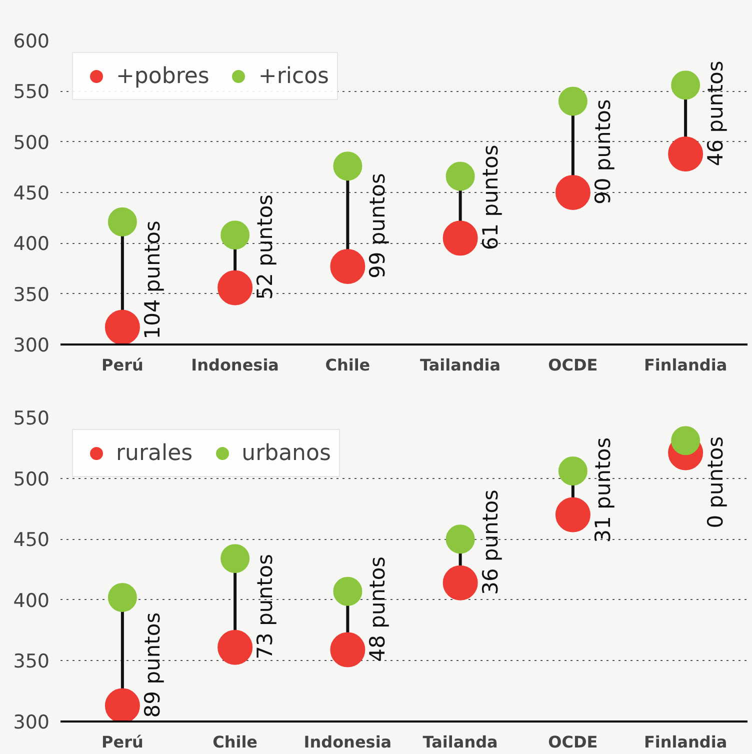 This screenshot has width=752, height=754. What do you see at coordinates (293, 76) in the screenshot?
I see `legend-label: +ricos` at bounding box center [293, 76].